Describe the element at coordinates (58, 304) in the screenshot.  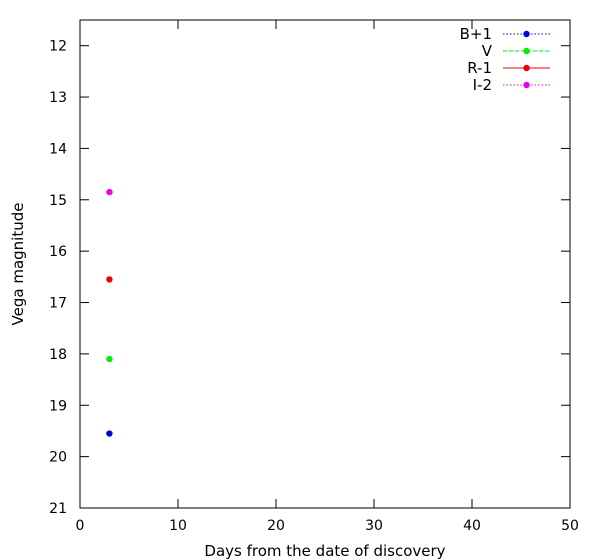
I see `y-tick-label: 17` at that location.